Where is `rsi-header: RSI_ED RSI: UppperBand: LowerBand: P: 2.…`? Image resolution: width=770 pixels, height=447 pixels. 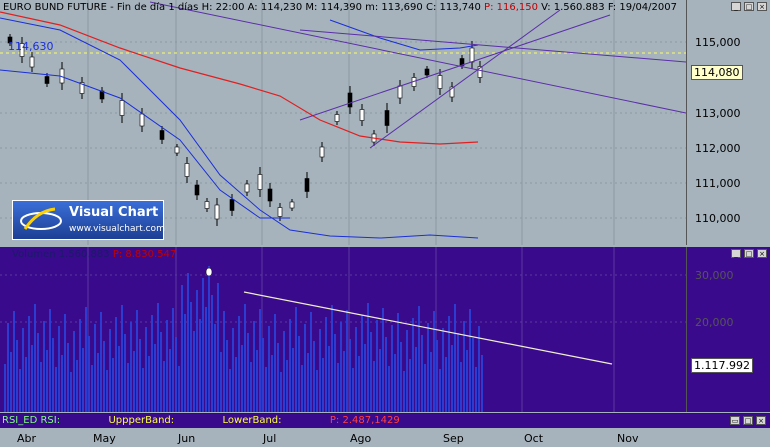
rsi-header: RSI_ED RSI: UppperBand: LowerBand: P: 2.… is located at coordinates (201, 420).